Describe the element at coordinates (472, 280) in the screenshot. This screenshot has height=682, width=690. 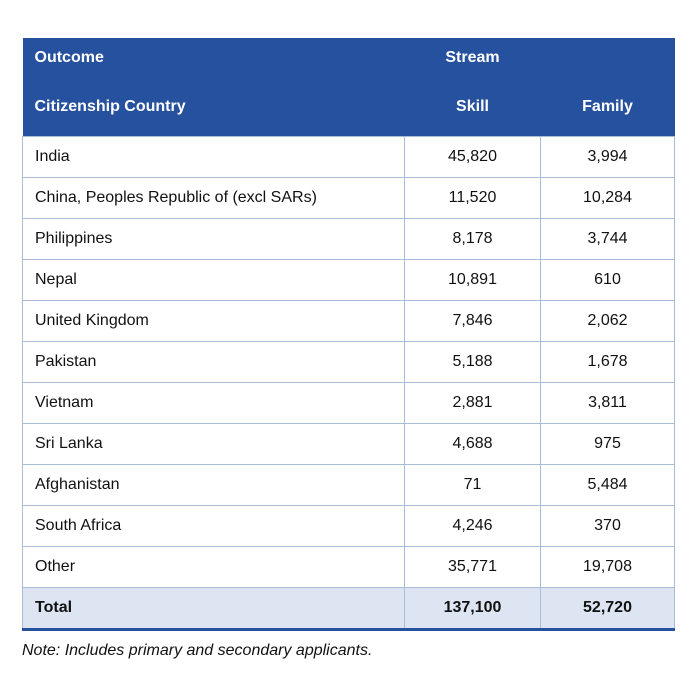
I see `skill-cell: 10,891` at that location.